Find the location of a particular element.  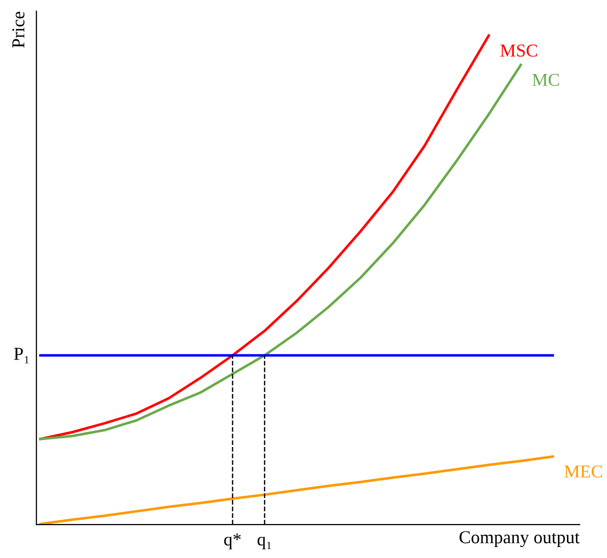

y-axis-title: Price is located at coordinates (18, 30).